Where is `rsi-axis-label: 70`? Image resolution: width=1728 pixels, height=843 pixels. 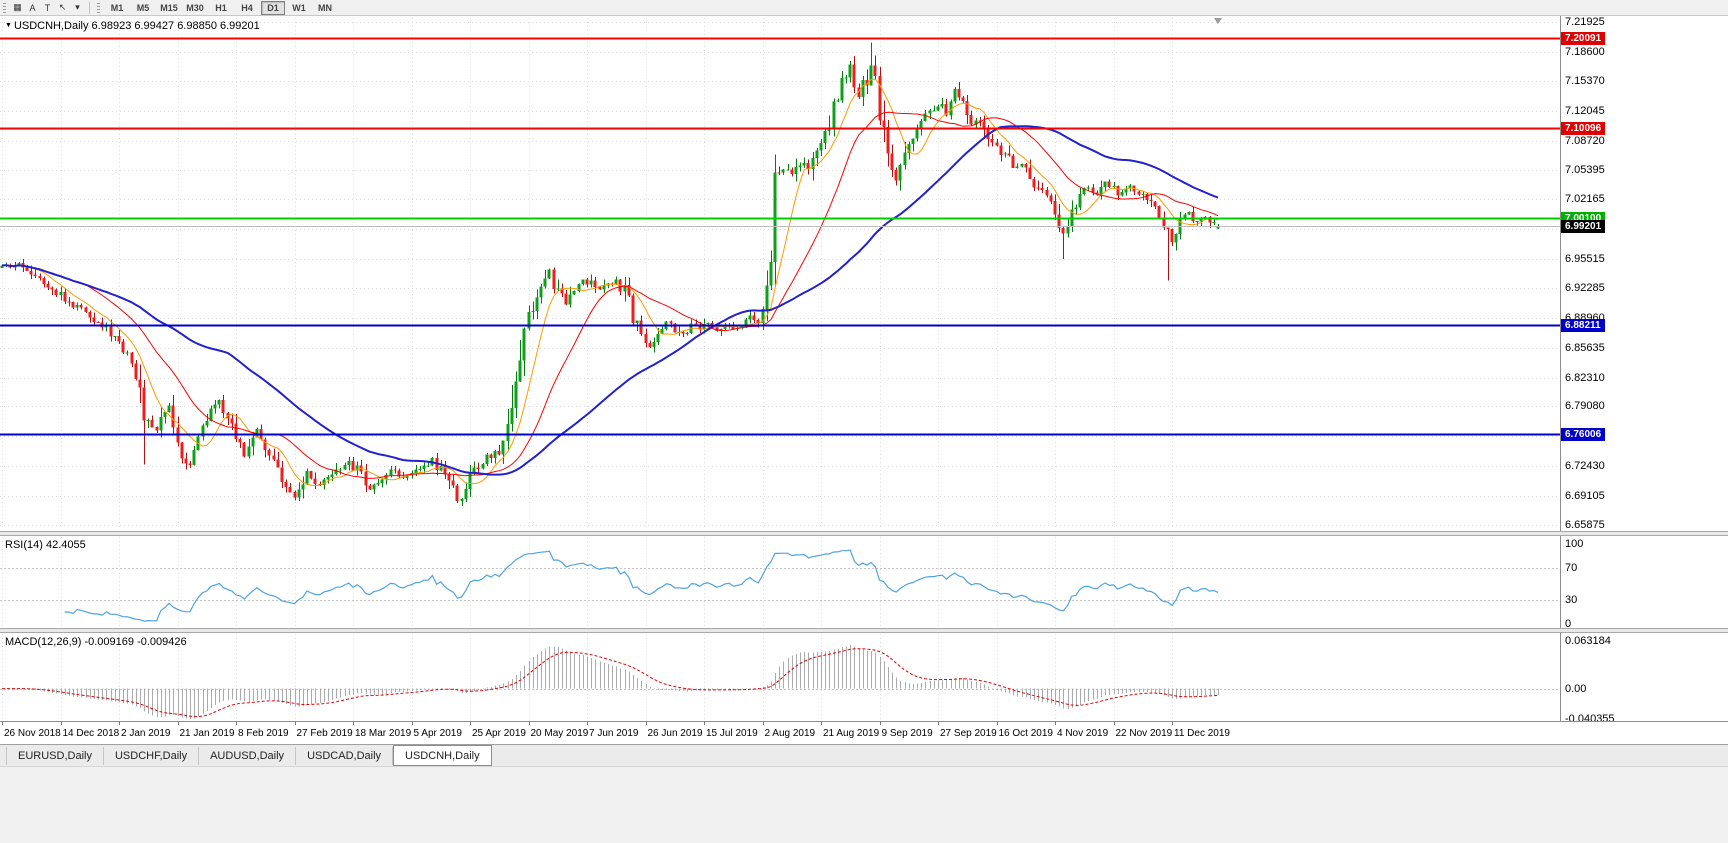
rsi-axis-label: 70 is located at coordinates (1571, 568).